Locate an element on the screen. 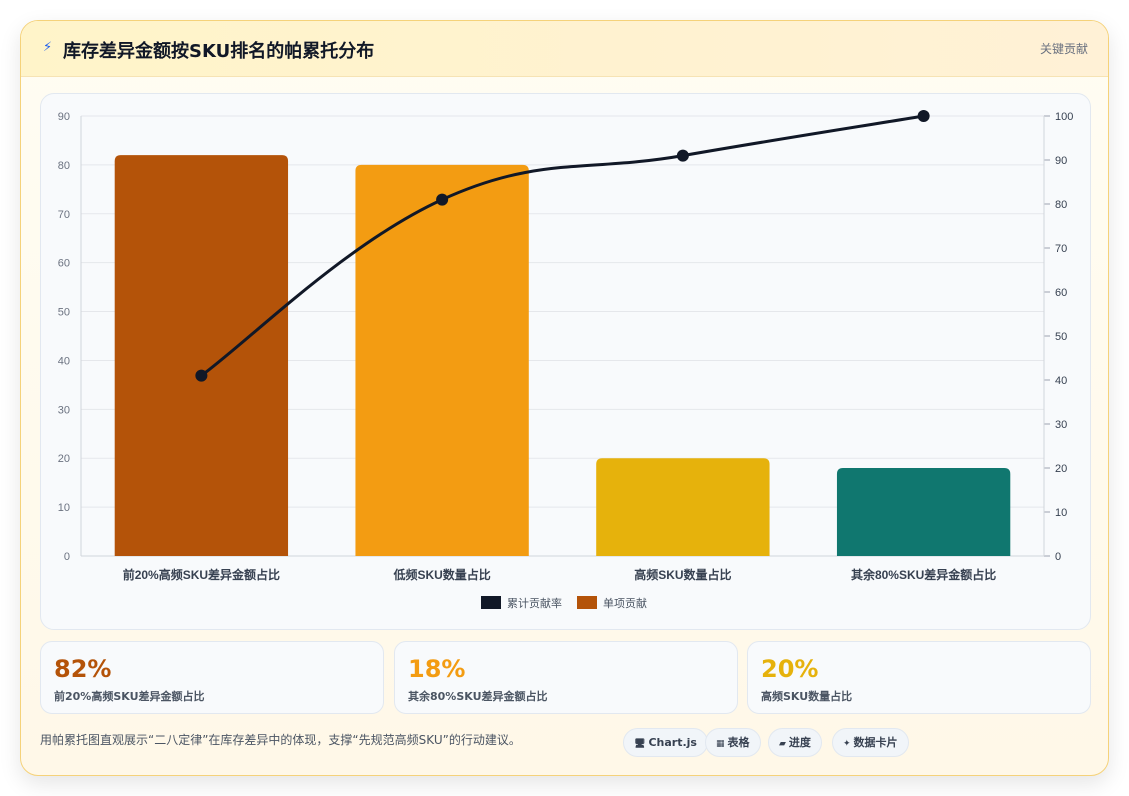 This screenshot has height=796, width=1129. chip-label: 进度 is located at coordinates (799, 742).